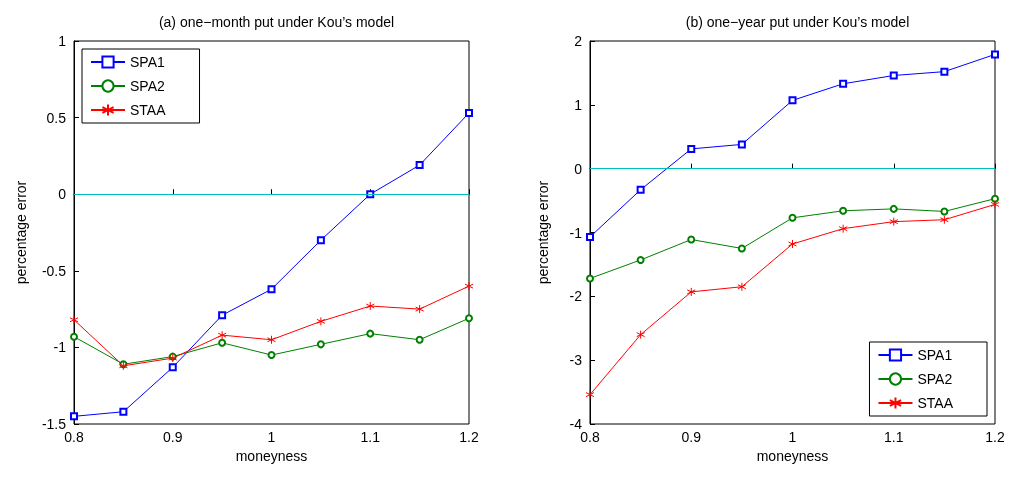 Image resolution: width=1016 pixels, height=481 pixels. What do you see at coordinates (797, 22) in the screenshot?
I see `chart-title: (b) one−year put under Kou’s model` at bounding box center [797, 22].